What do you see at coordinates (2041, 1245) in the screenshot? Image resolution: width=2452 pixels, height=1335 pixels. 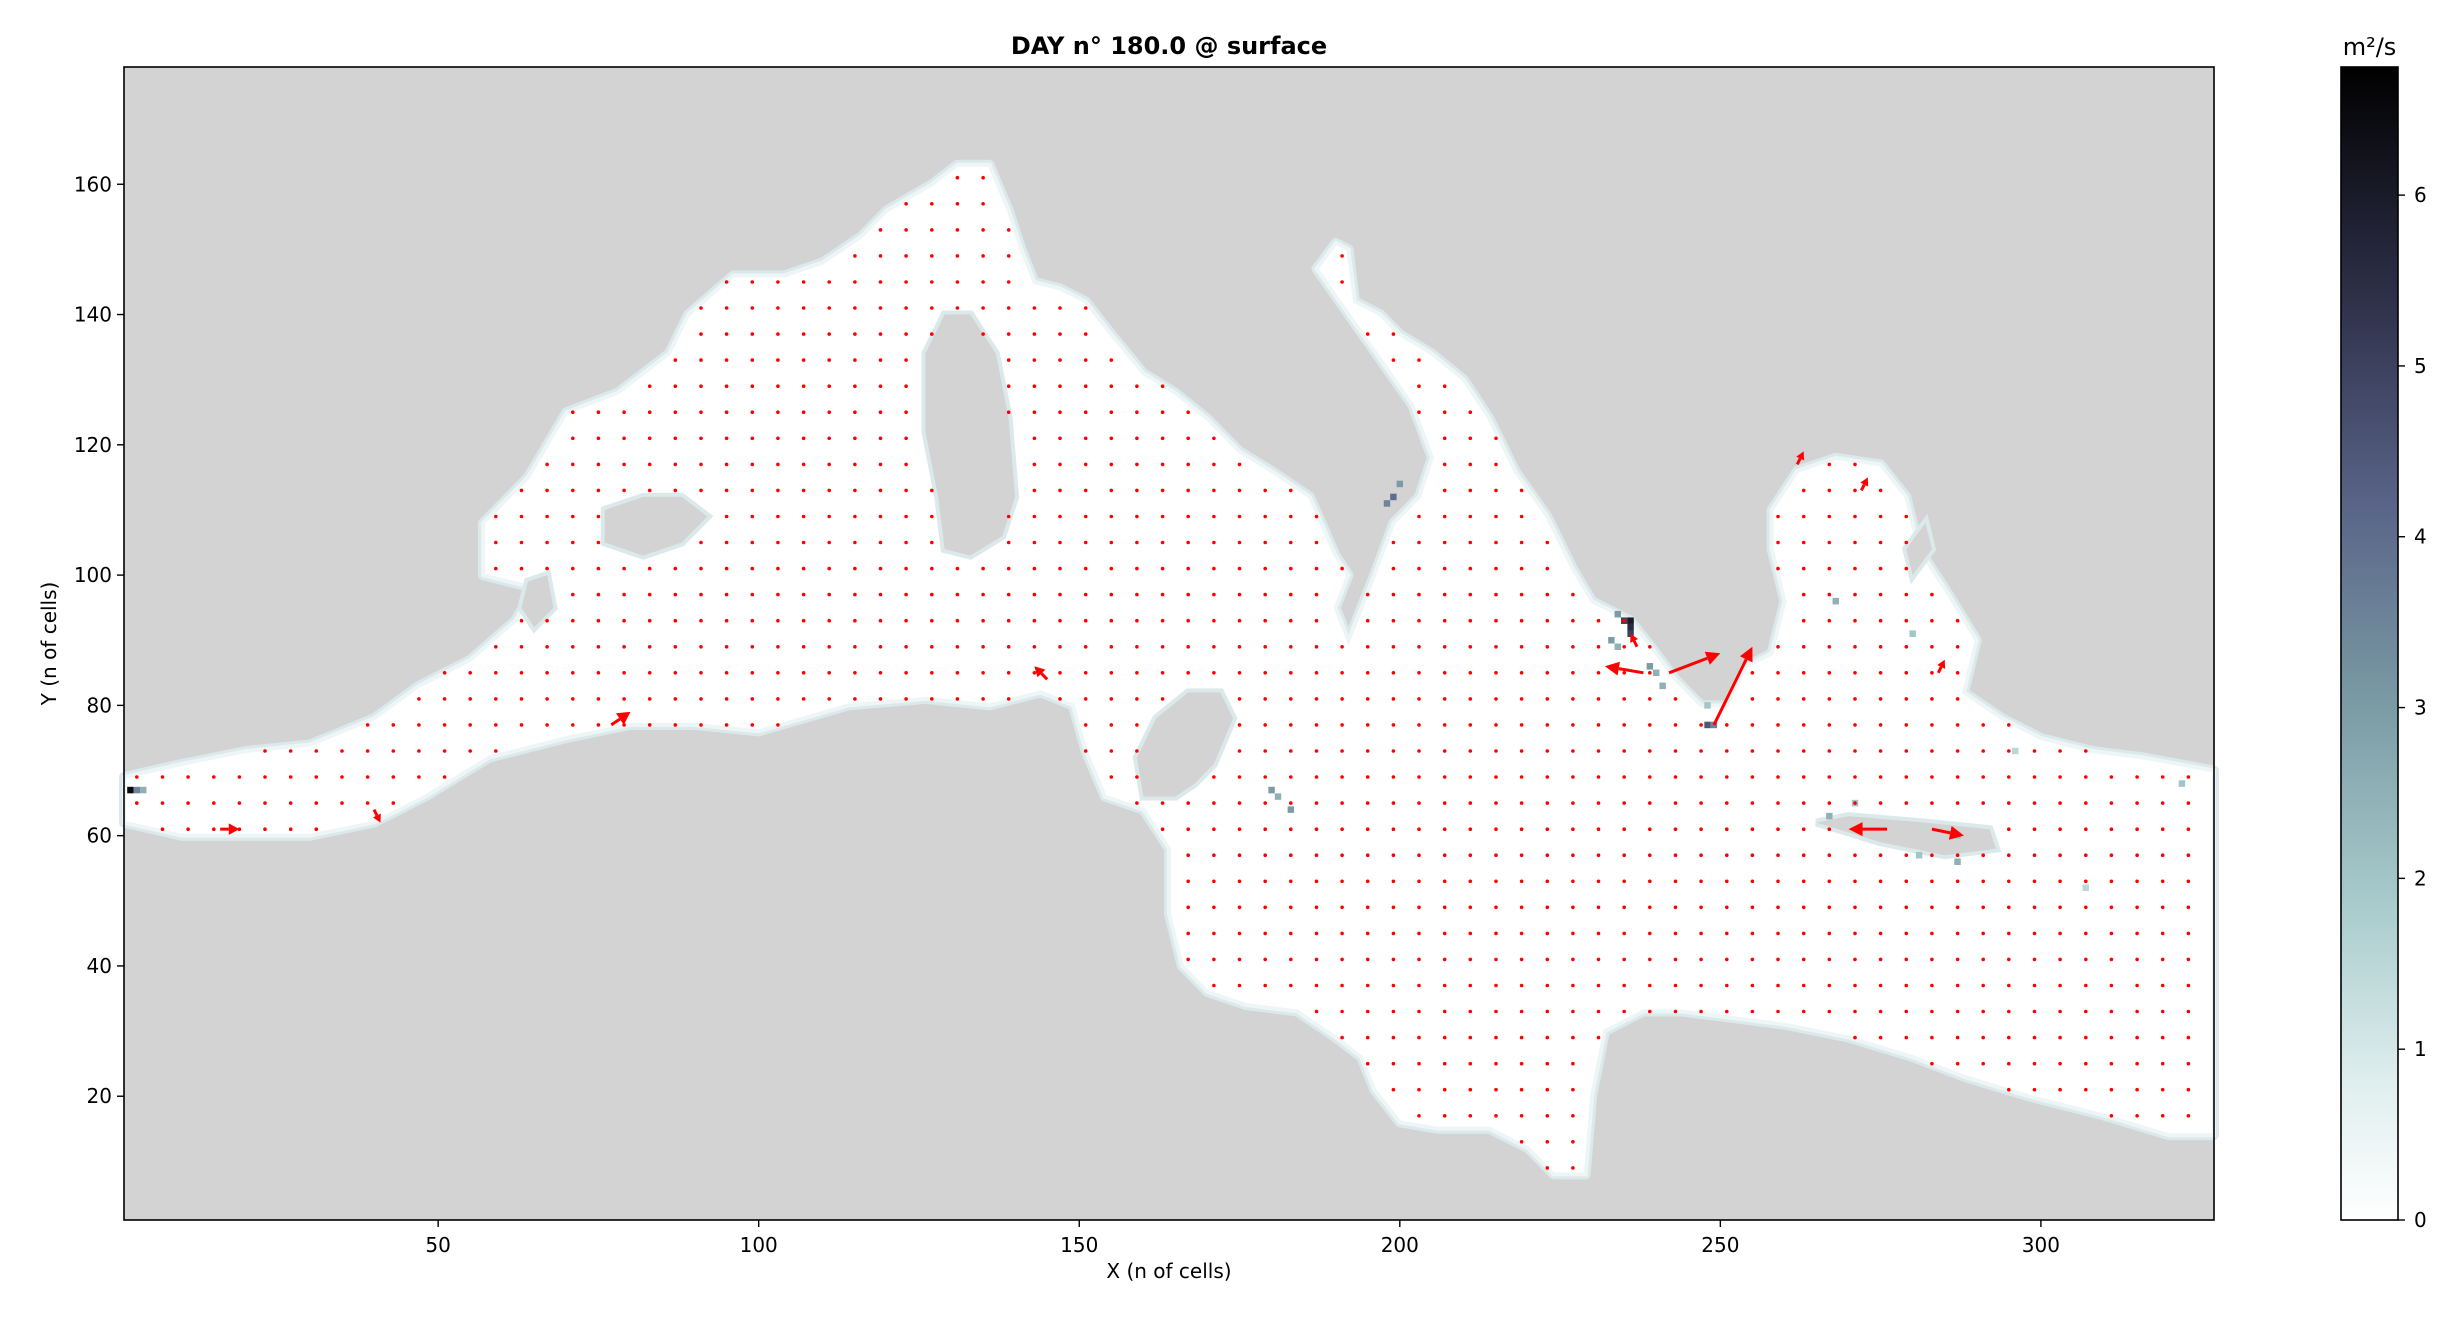 I see `x-tick-label: 300` at bounding box center [2041, 1245].